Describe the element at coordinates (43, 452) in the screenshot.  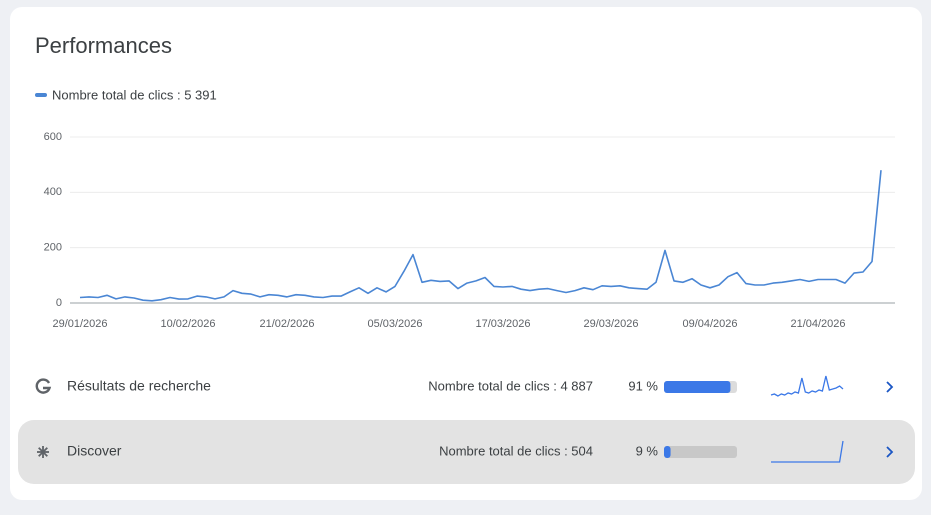
I see `discover-icon` at that location.